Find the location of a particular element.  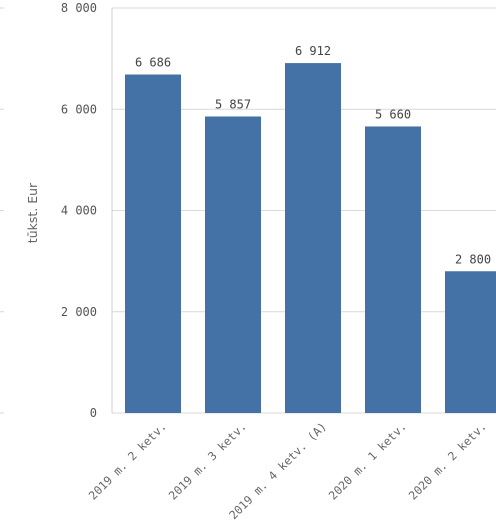

y-tick-label: 8 000 is located at coordinates (79, 8).